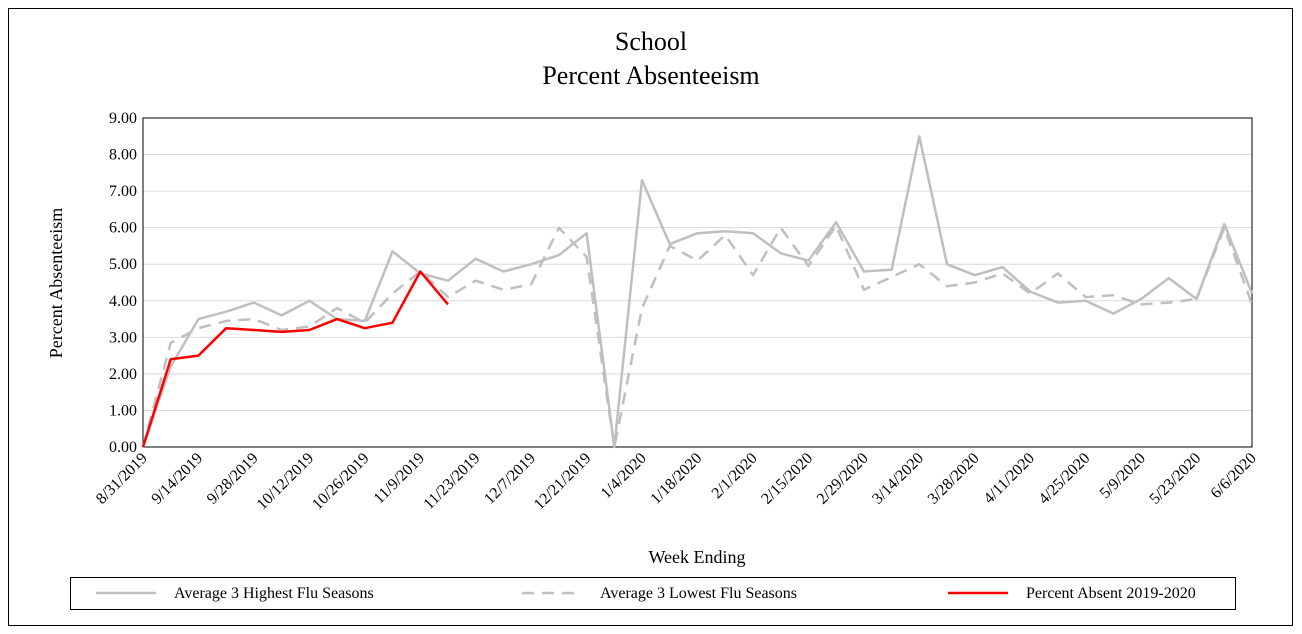 The width and height of the screenshot is (1302, 634). I want to click on y-tick-label: 1.00, so click(123, 410).